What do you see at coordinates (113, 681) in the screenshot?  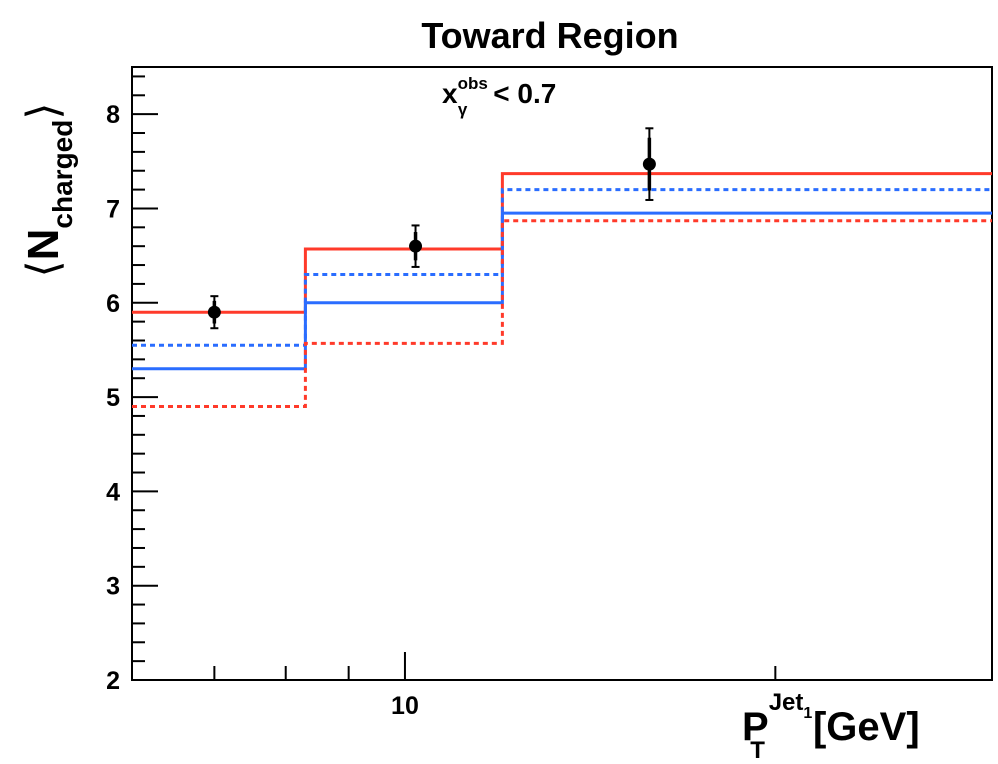 I see `y-tick-label: 2` at bounding box center [113, 681].